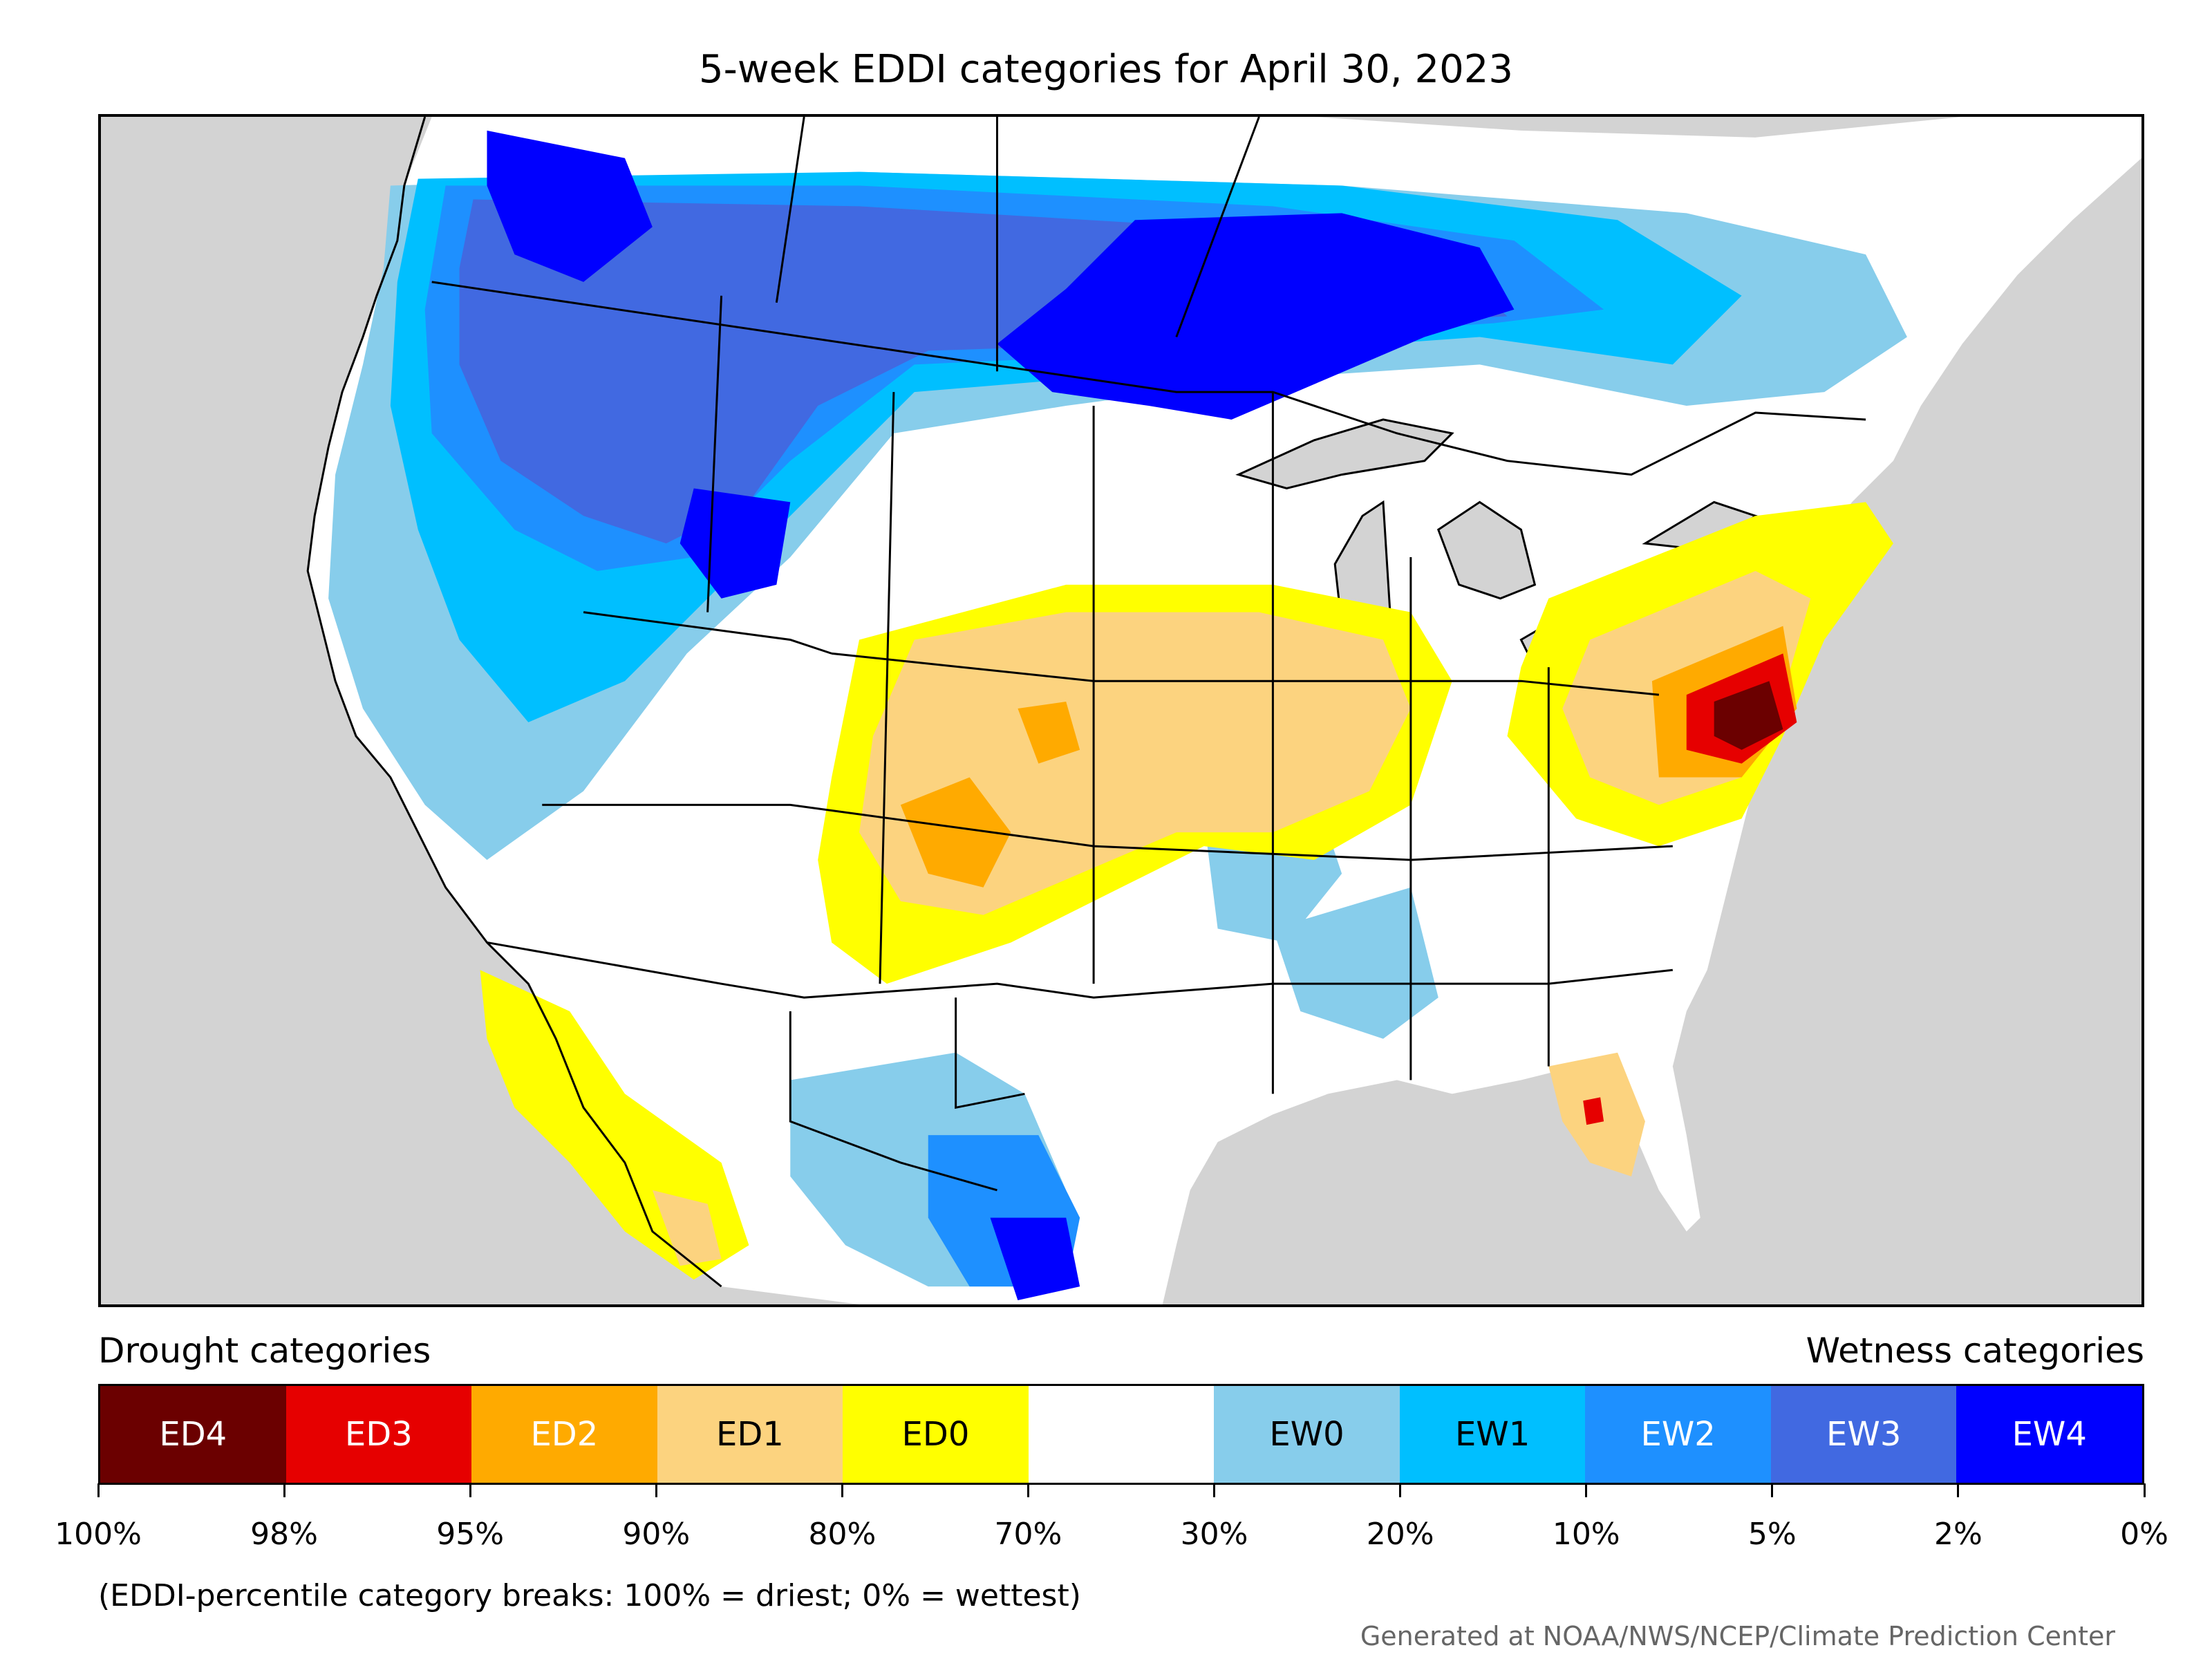 This screenshot has height=1659, width=2212. What do you see at coordinates (990, 795) in the screenshot?
I see `dry-region-ed2` at bounding box center [990, 795].